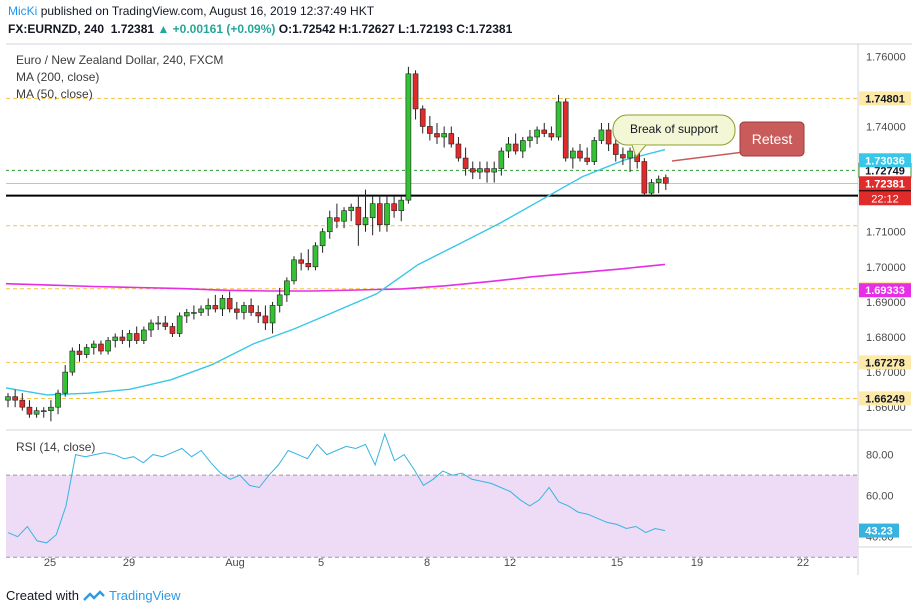 This screenshot has height=611, width=920. I want to click on time-tick-label: 5, so click(321, 563).